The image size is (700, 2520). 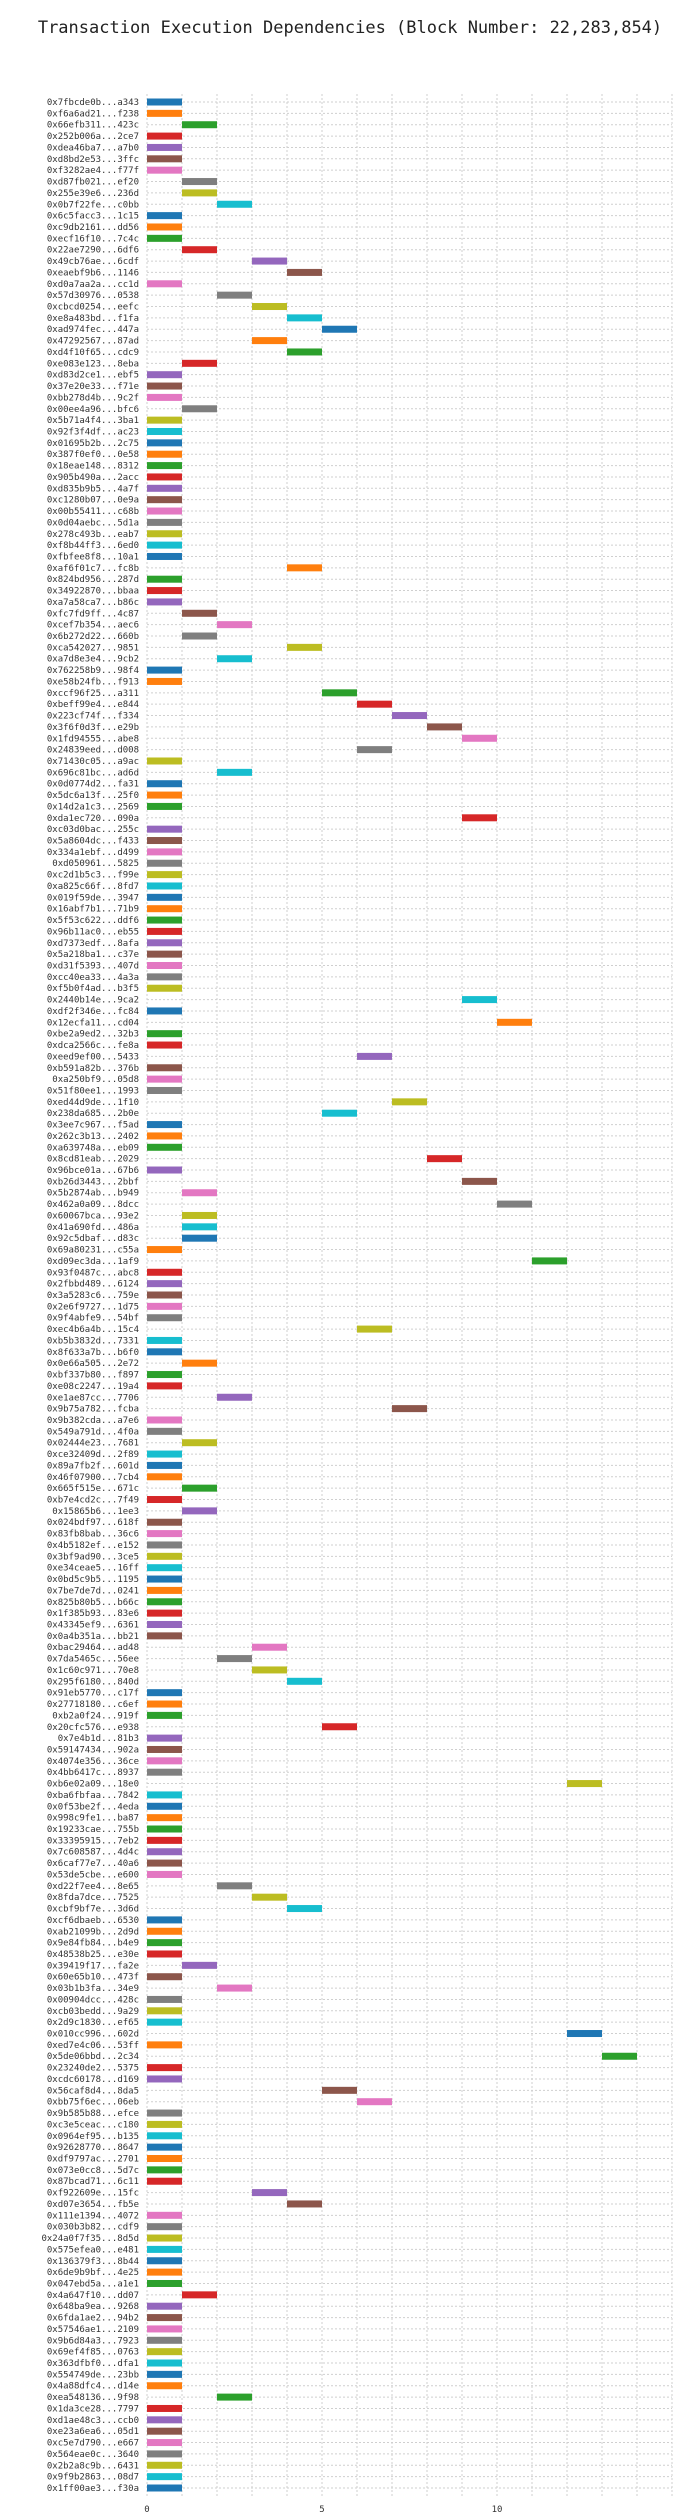 What do you see at coordinates (93, 807) in the screenshot?
I see `row-label: 0x14d2a1c3...2569` at bounding box center [93, 807].